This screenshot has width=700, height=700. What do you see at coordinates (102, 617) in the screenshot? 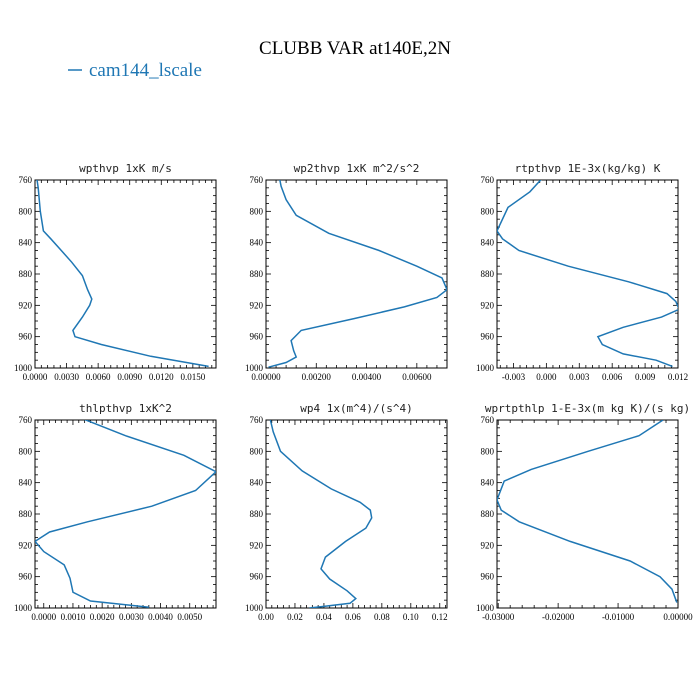
I see `x-tick-label: 0.0020` at bounding box center [102, 617].